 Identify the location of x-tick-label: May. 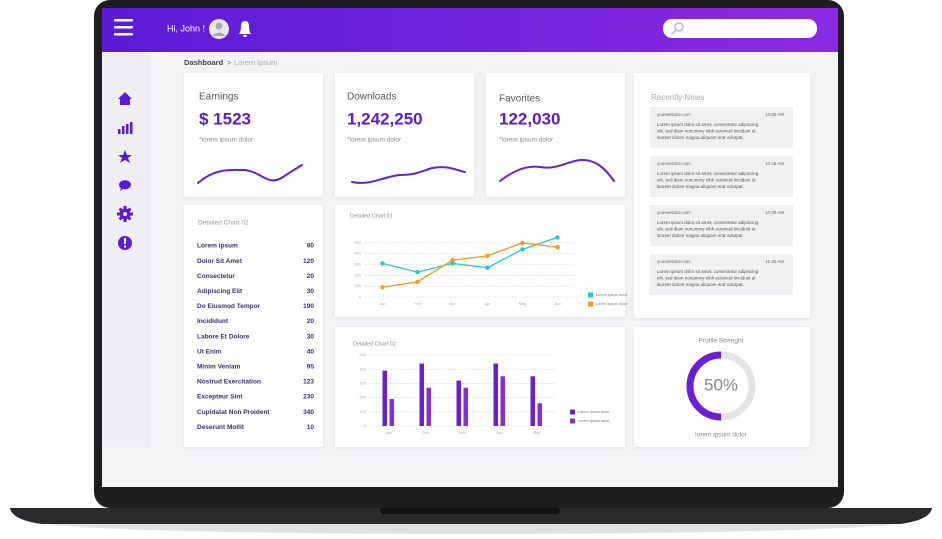
(523, 303).